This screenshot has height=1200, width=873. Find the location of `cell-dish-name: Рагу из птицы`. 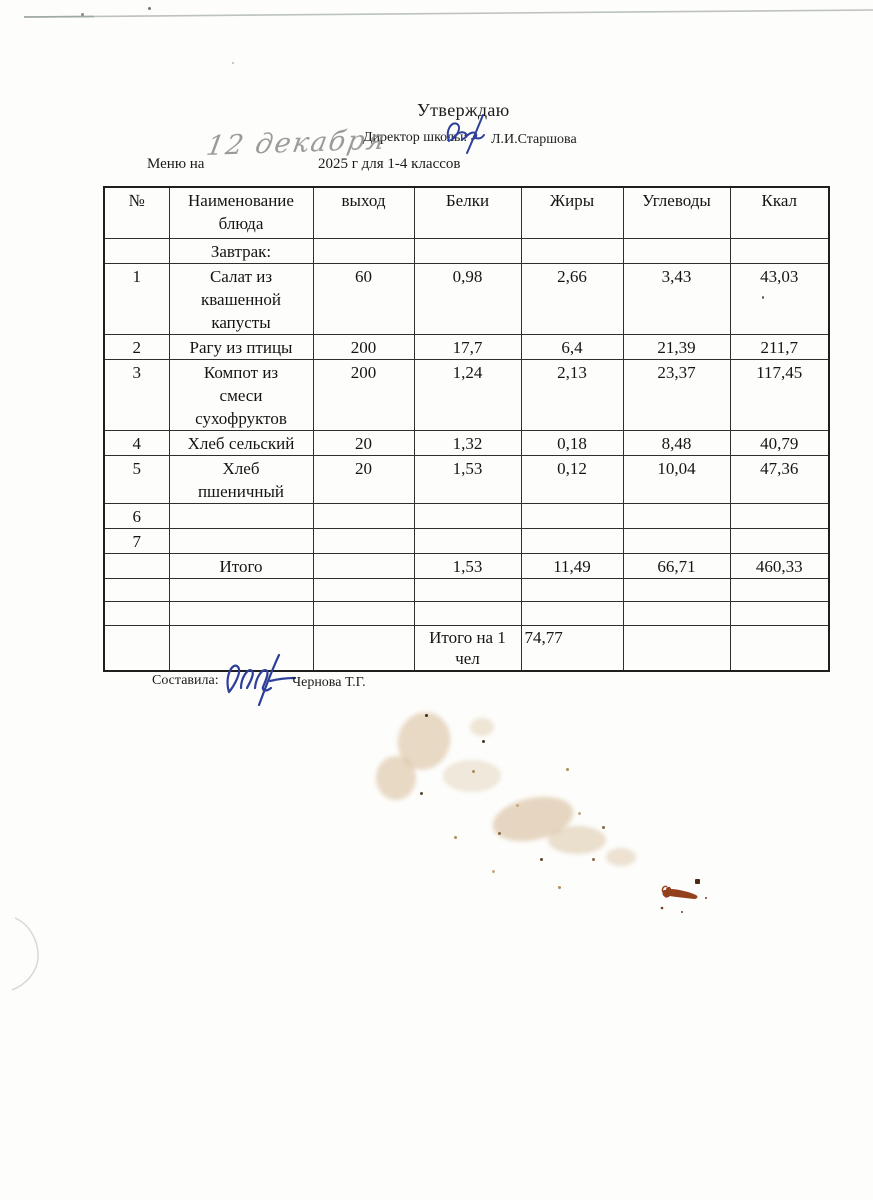

cell-dish-name: Рагу из птицы is located at coordinates (241, 346).